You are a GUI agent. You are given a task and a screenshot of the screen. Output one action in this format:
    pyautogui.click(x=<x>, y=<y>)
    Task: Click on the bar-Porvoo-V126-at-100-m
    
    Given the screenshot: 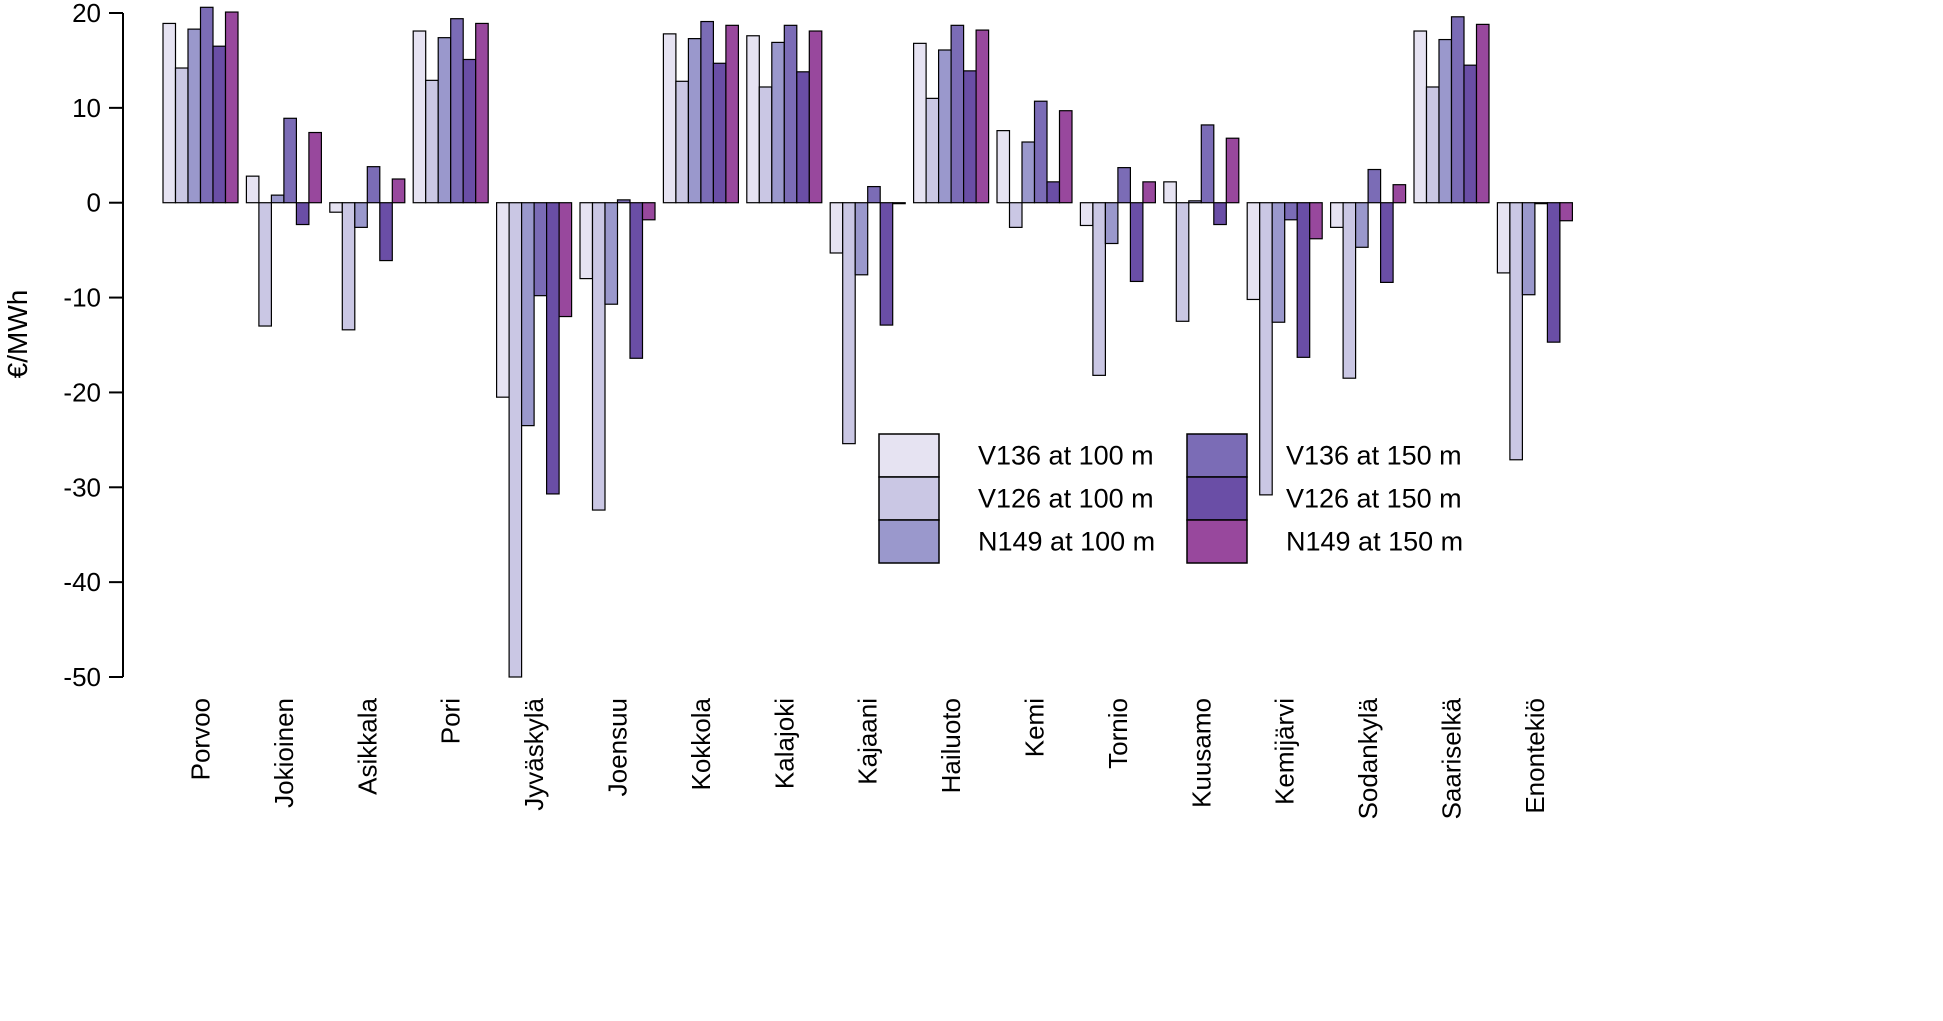 What is the action you would take?
    pyautogui.click(x=181, y=135)
    